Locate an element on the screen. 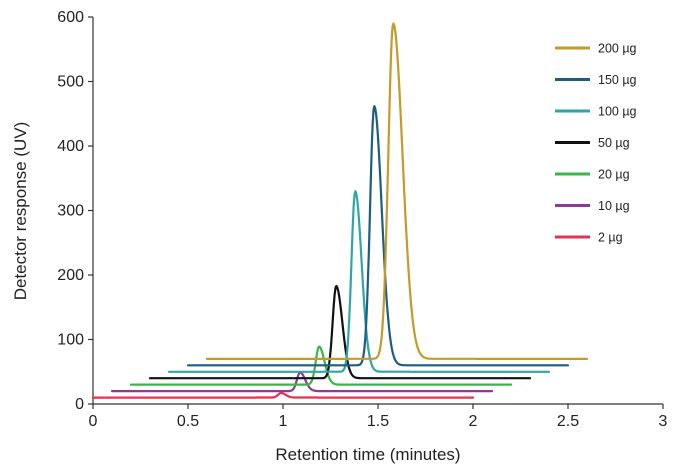  x-tick-label: 0 is located at coordinates (93, 421).